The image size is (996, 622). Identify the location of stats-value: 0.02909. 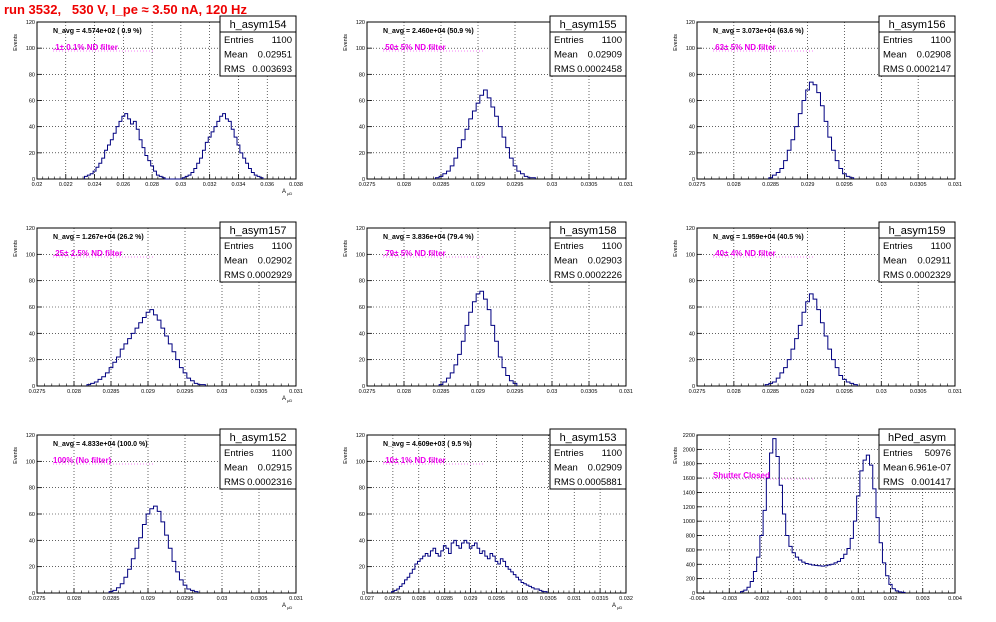
(605, 468).